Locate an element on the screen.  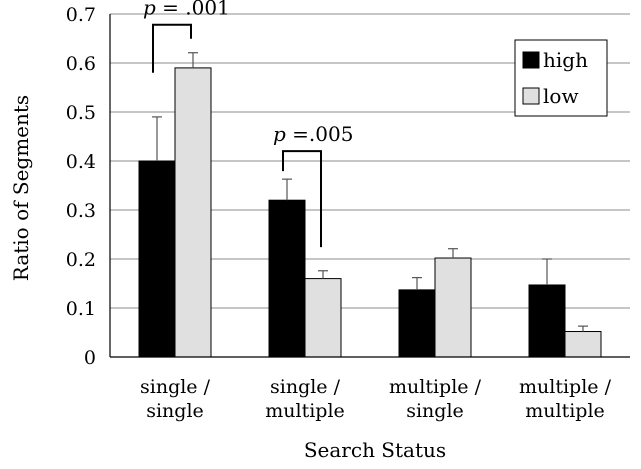
legend: high low is located at coordinates (561, 78).